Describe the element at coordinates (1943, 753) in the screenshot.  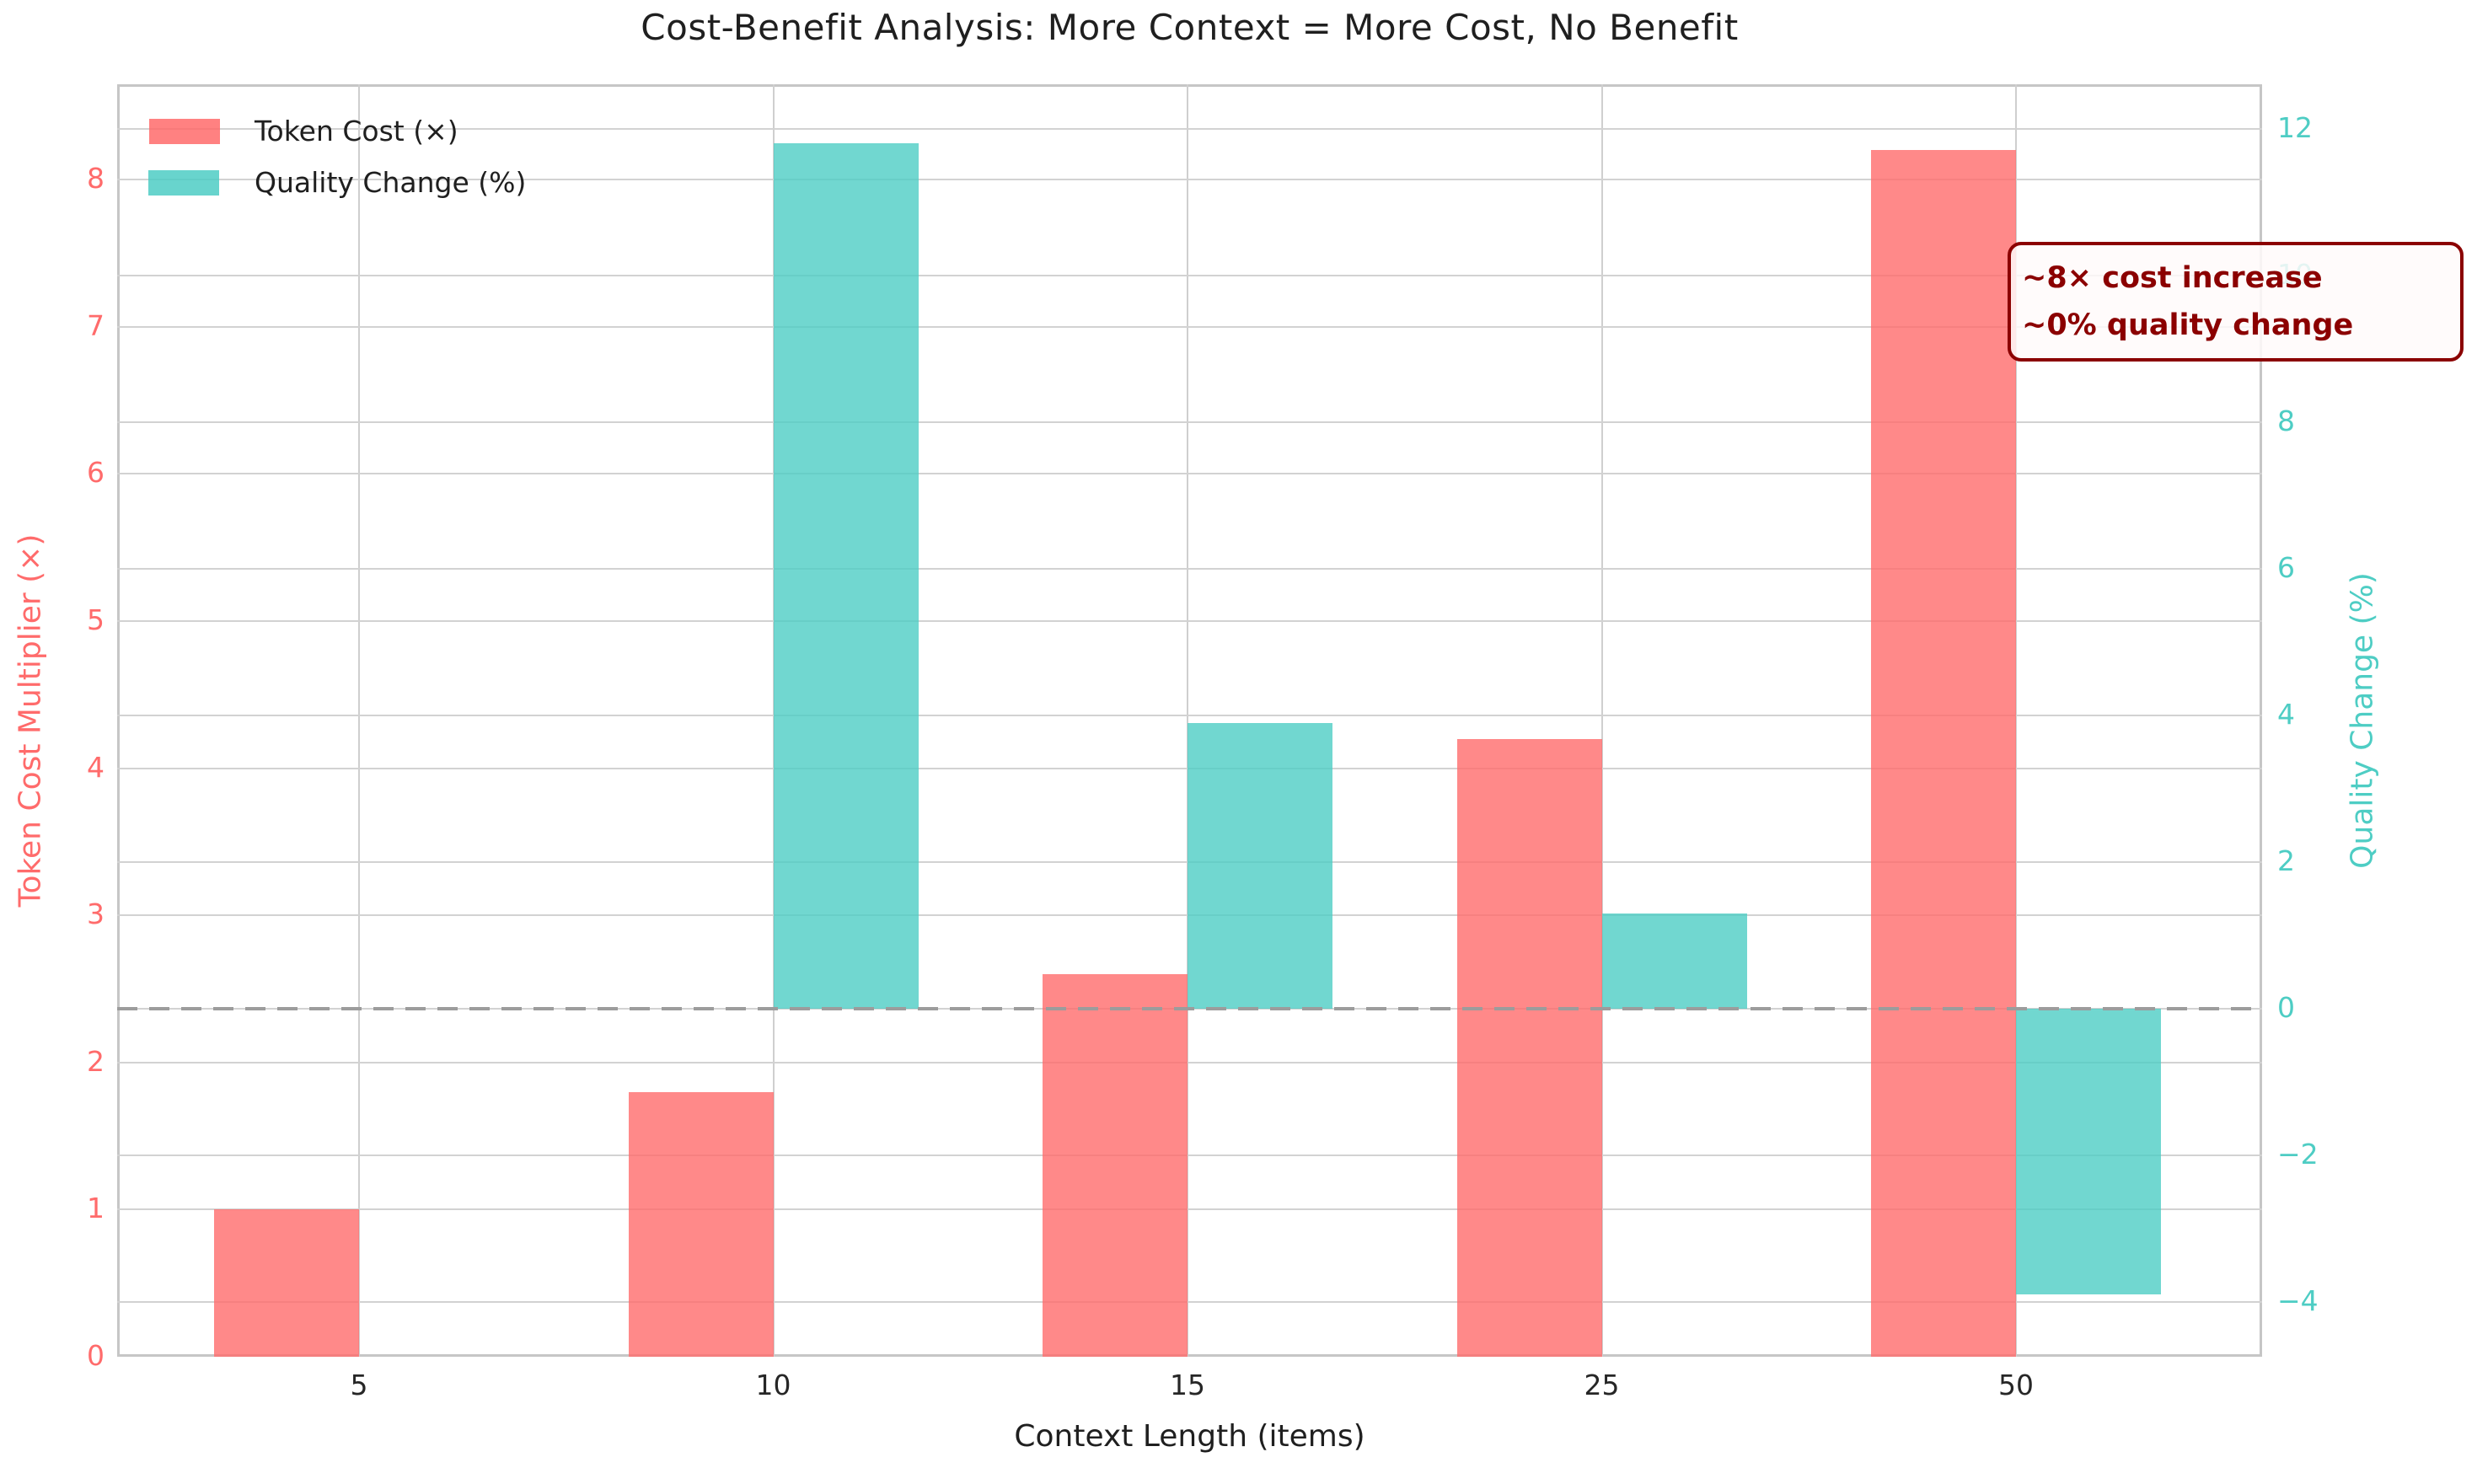
I see `bar-token-cost-x50` at that location.